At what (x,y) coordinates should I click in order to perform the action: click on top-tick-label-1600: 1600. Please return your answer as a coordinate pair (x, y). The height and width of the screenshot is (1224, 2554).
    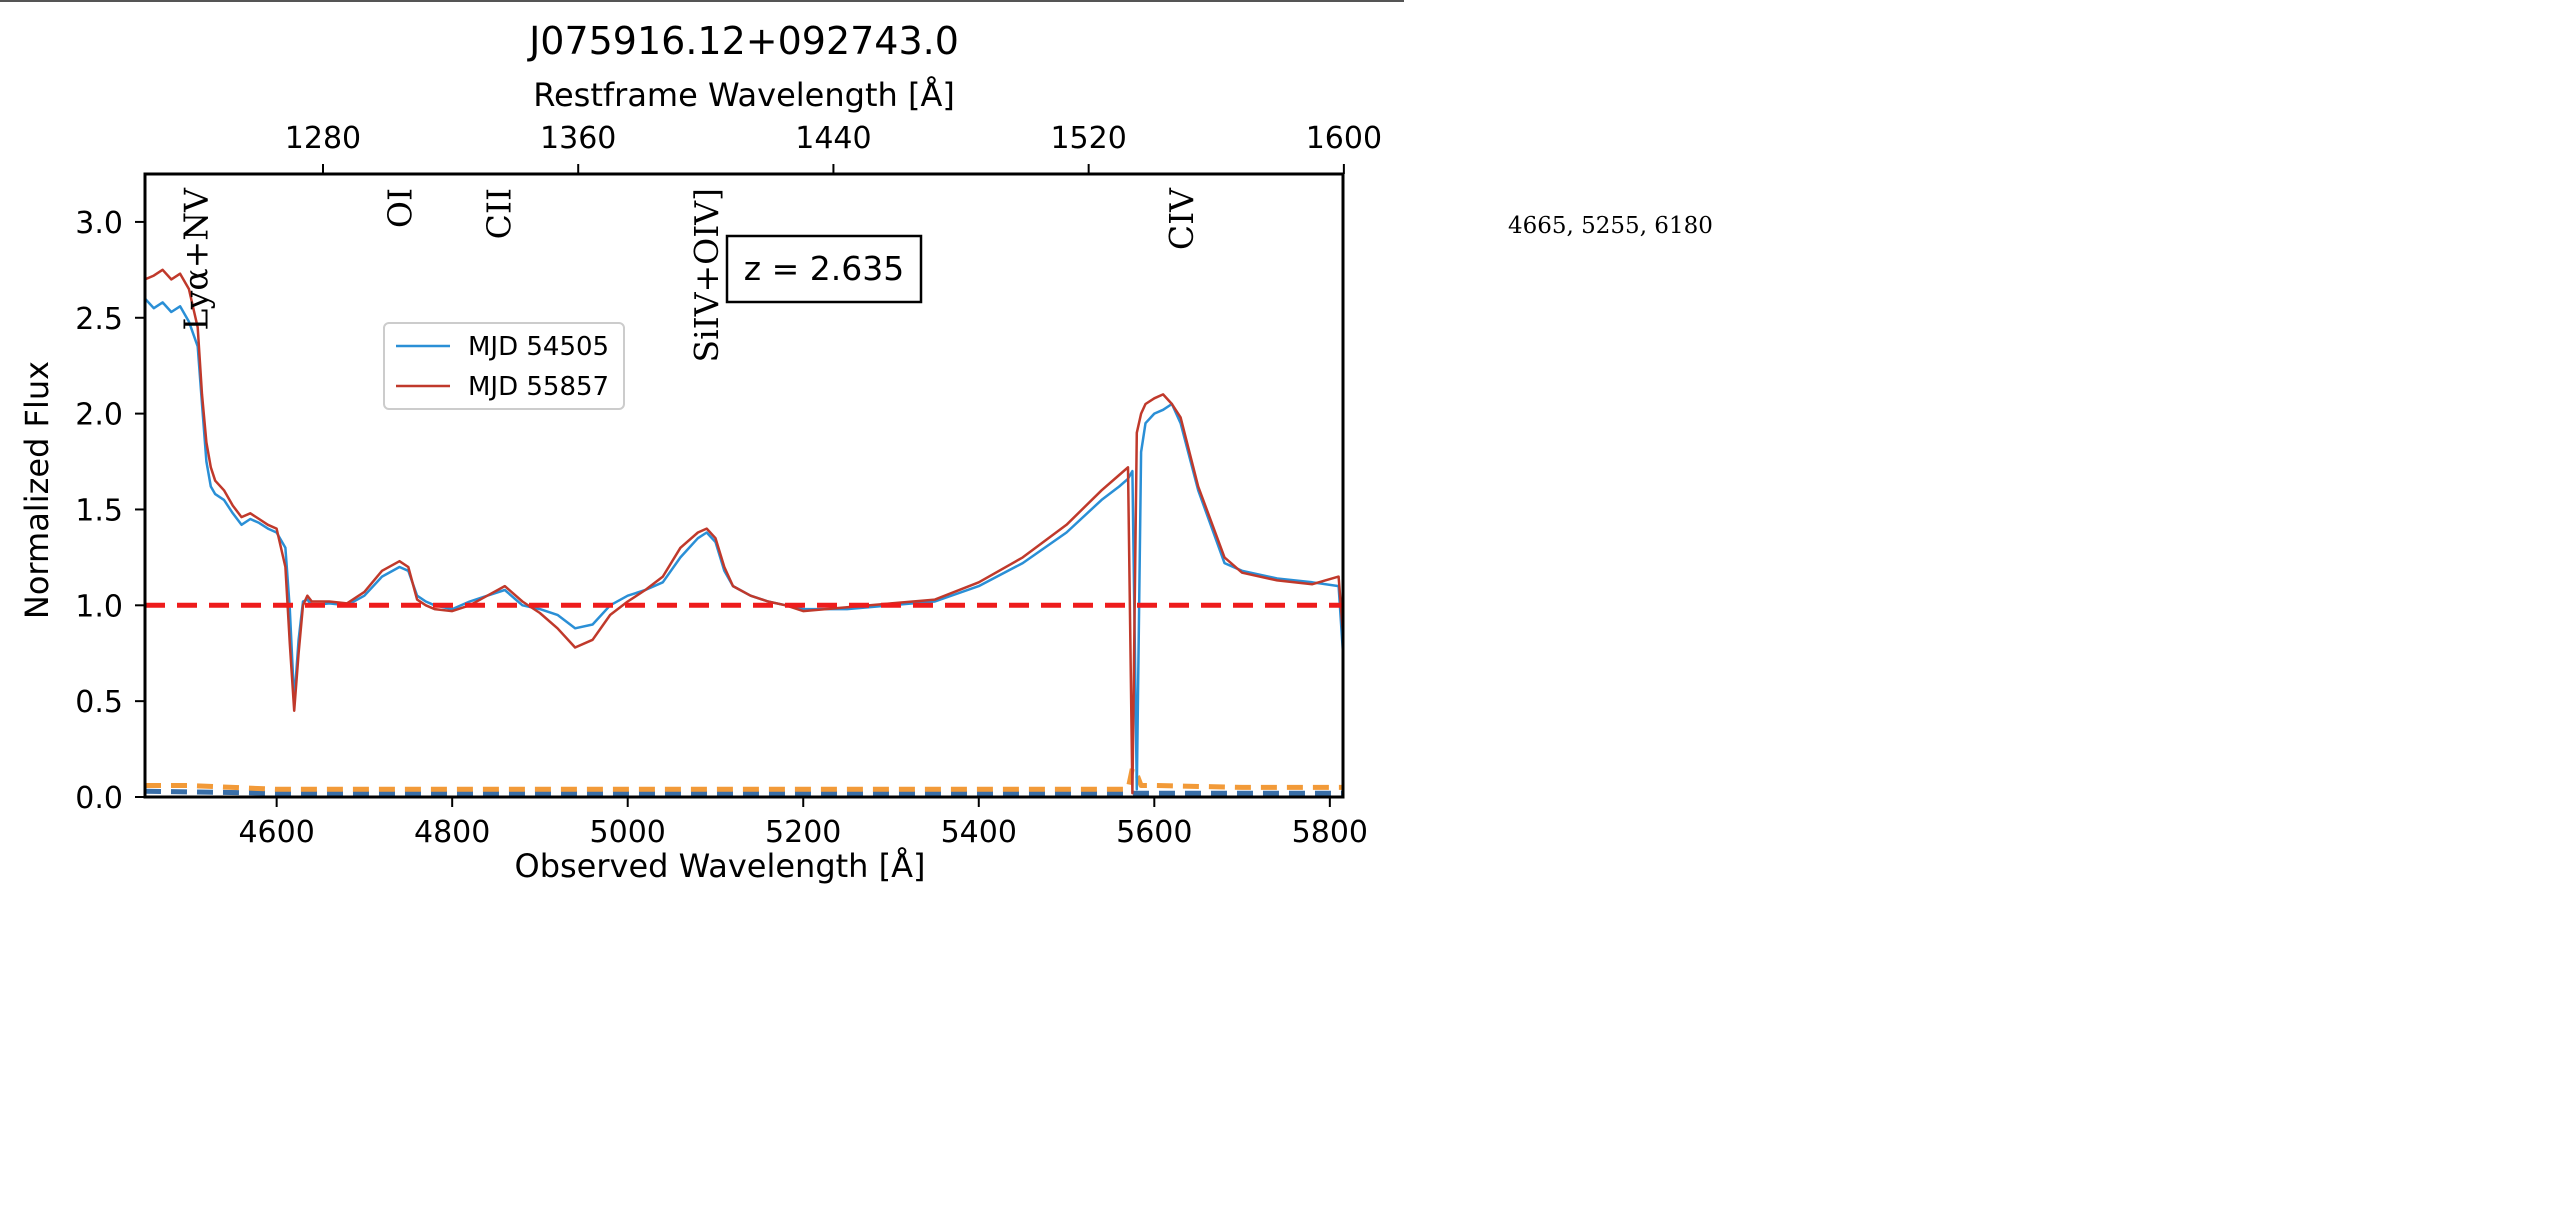
    Looking at the image, I should click on (1344, 138).